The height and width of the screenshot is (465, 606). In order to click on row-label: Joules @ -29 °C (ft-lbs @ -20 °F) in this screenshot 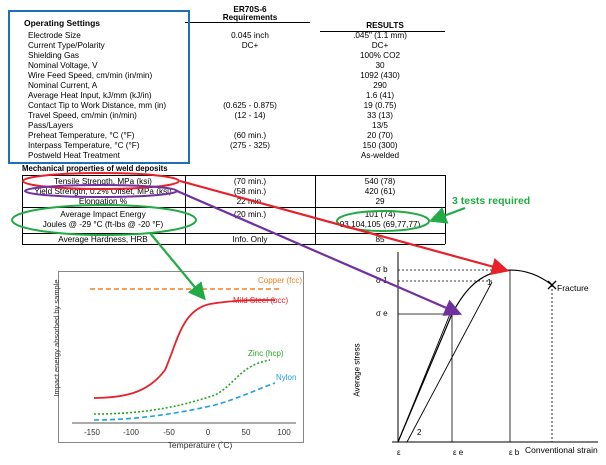, I will do `click(103, 224)`.